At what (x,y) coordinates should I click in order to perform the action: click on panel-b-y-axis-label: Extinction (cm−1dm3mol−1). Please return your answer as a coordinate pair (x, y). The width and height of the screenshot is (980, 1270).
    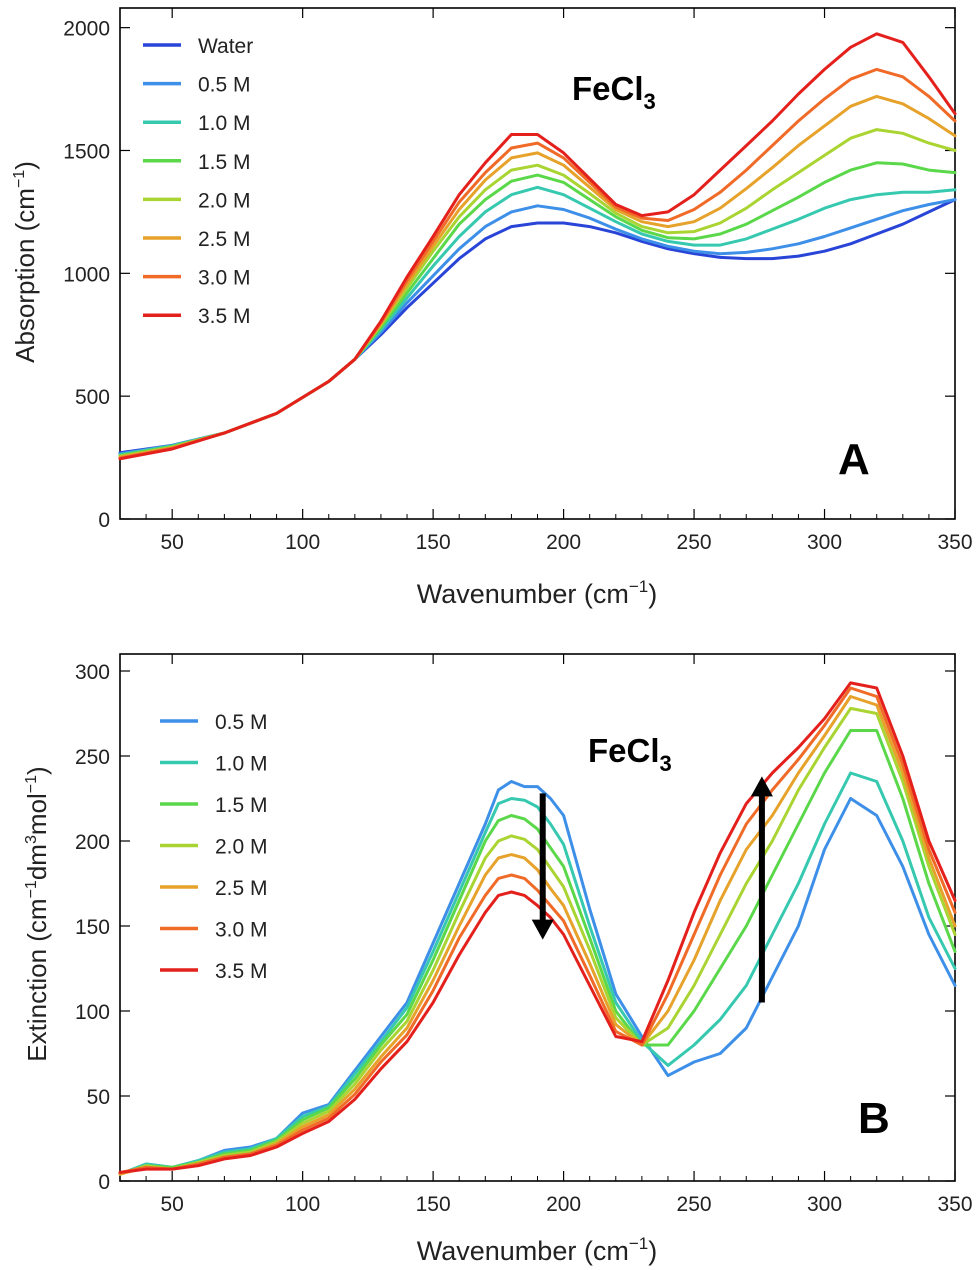
    Looking at the image, I should click on (37, 913).